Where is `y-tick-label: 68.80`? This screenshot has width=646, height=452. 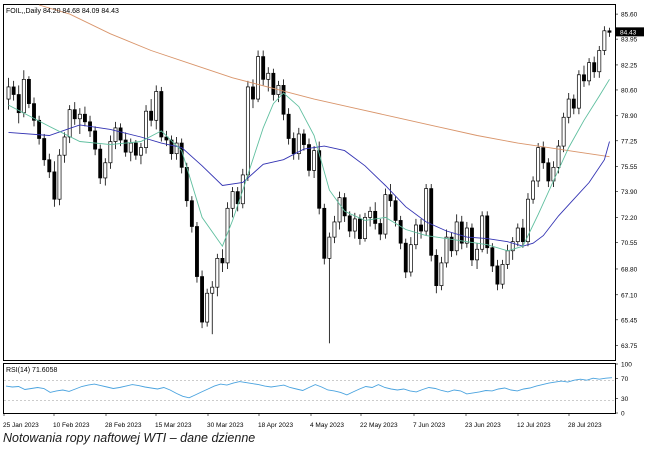
y-tick-label: 68.80 is located at coordinates (629, 269).